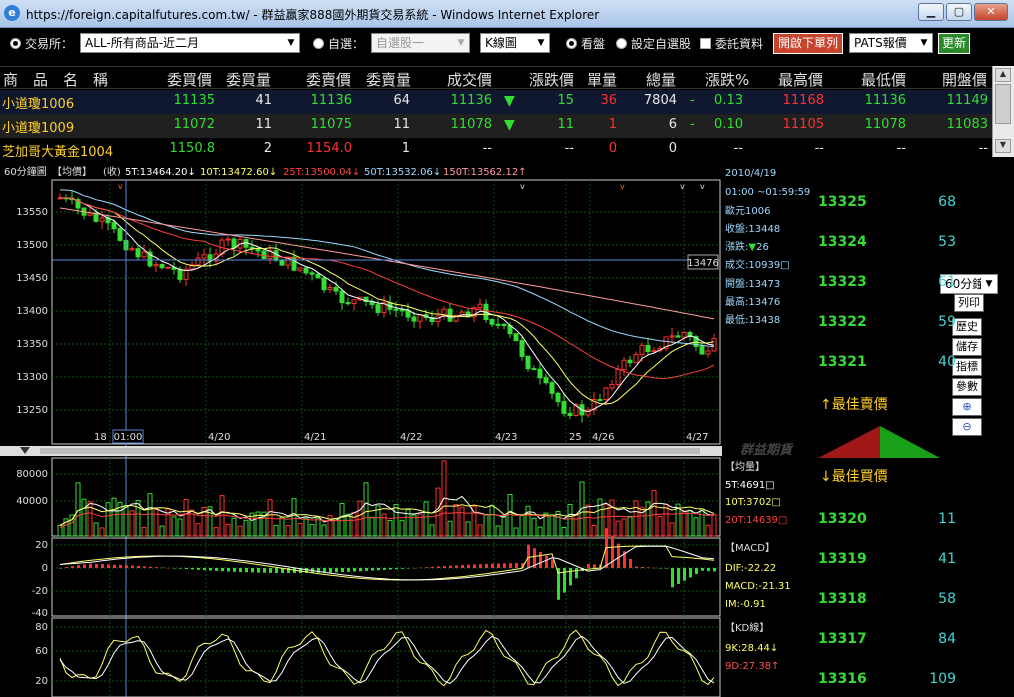 This screenshot has height=697, width=1014. Describe the element at coordinates (967, 367) in the screenshot. I see `indicator-button: 指標` at that location.